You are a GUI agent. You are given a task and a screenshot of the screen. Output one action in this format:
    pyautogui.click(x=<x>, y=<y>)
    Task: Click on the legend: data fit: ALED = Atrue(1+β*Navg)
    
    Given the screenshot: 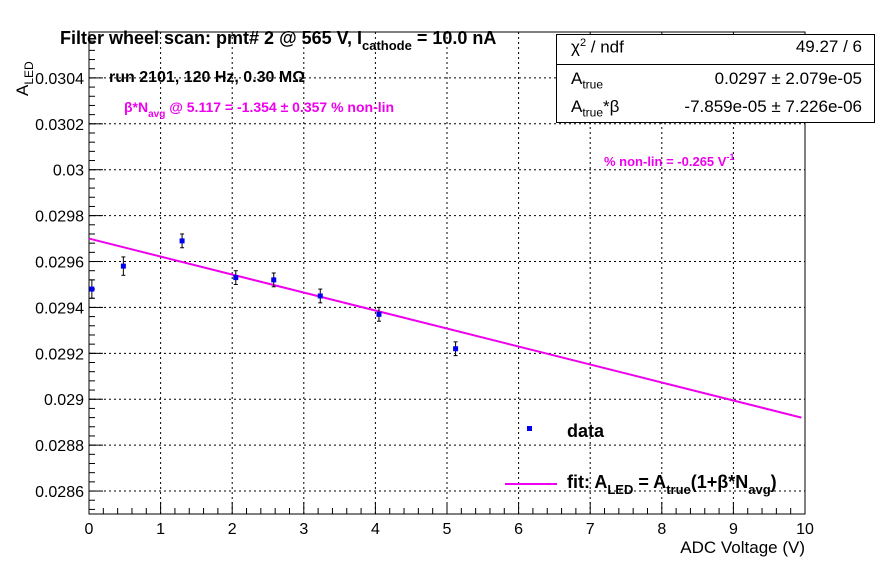 What is the action you would take?
    pyautogui.click(x=641, y=459)
    